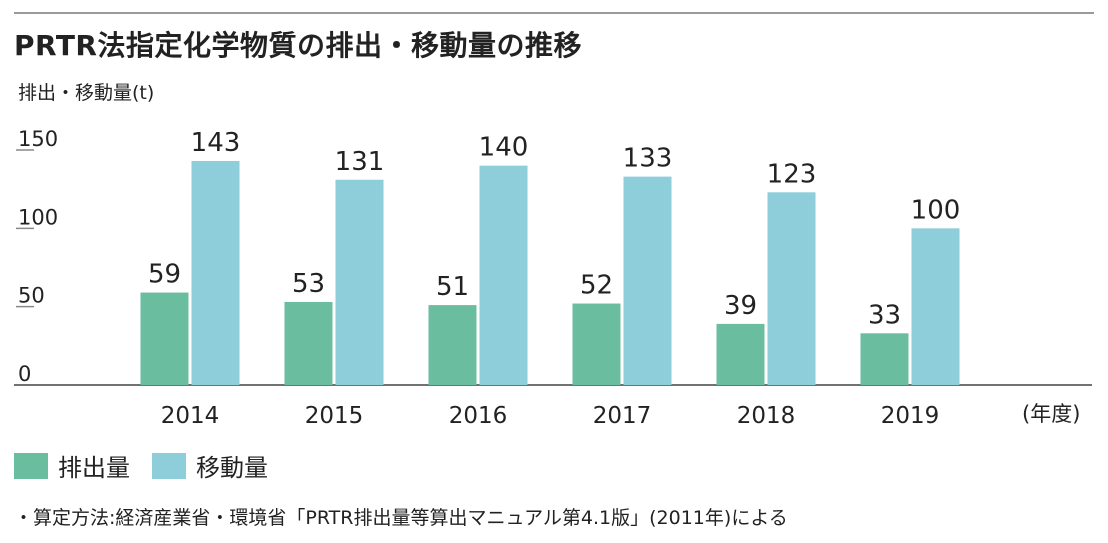 Image resolution: width=1108 pixels, height=543 pixels. Describe the element at coordinates (94, 468) in the screenshot. I see `legend-label-emission: 排出量` at that location.